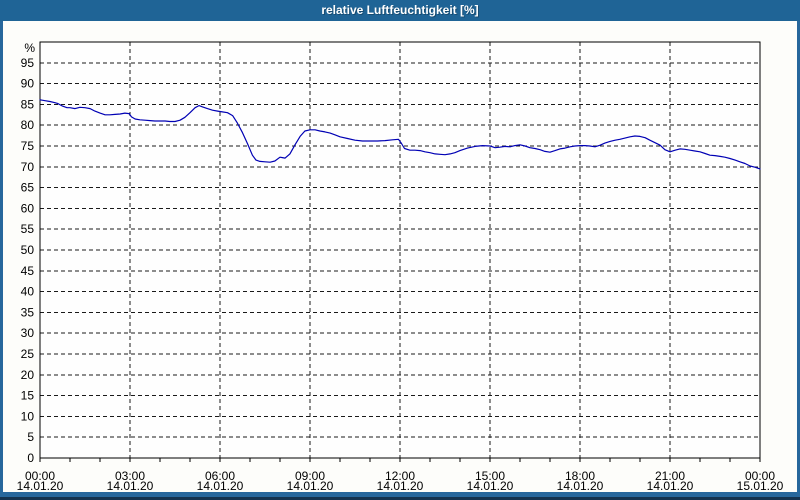 The image size is (800, 500). I want to click on y-tick-label: 55, so click(28, 229).